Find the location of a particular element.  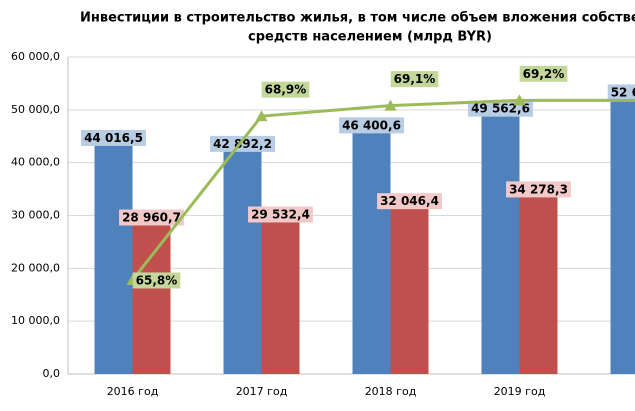

value-label: 28 960,7 is located at coordinates (151, 217).